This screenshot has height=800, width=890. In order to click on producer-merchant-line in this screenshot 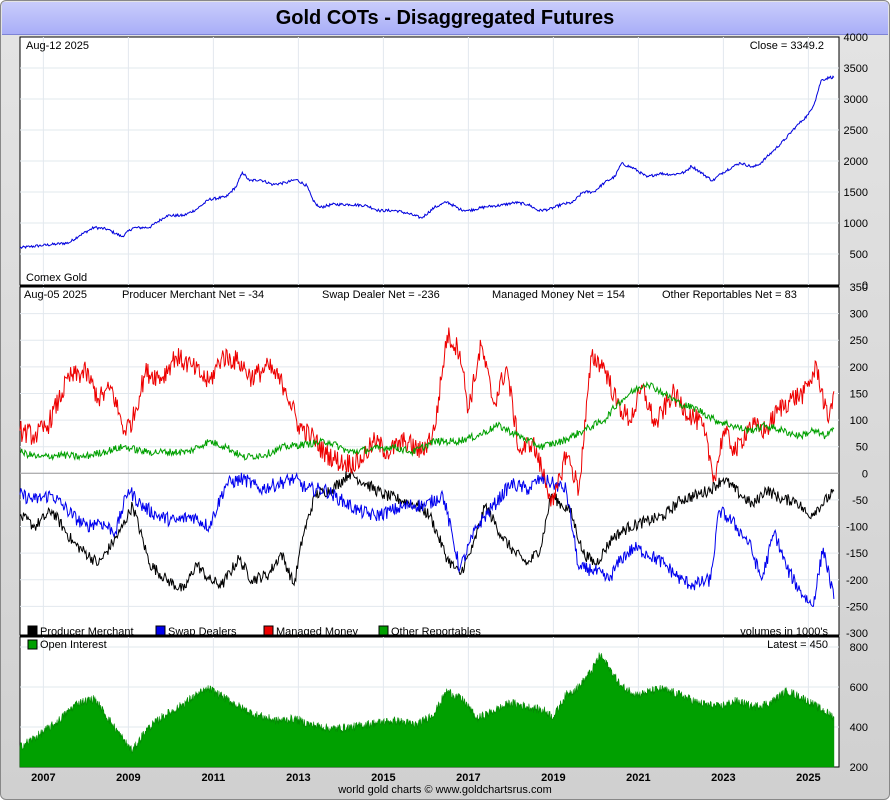, I will do `click(427, 529)`.